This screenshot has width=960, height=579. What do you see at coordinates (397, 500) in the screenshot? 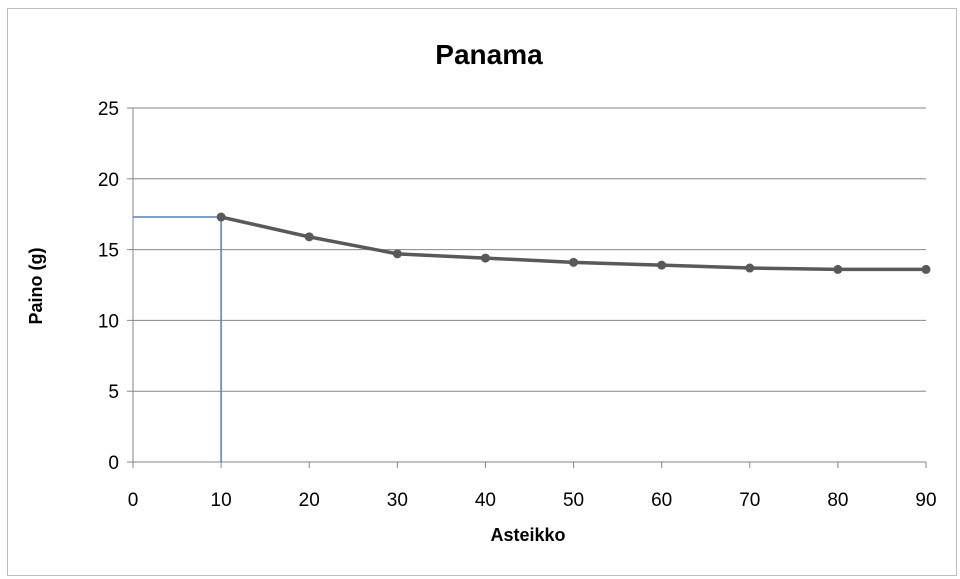
I see `x-tick-label-30: 30` at bounding box center [397, 500].